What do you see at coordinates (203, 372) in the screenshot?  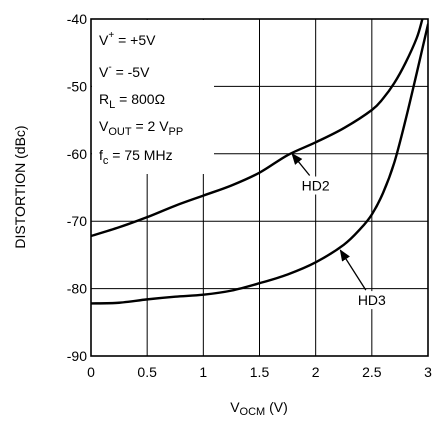 I see `x-tick-label: 1` at bounding box center [203, 372].